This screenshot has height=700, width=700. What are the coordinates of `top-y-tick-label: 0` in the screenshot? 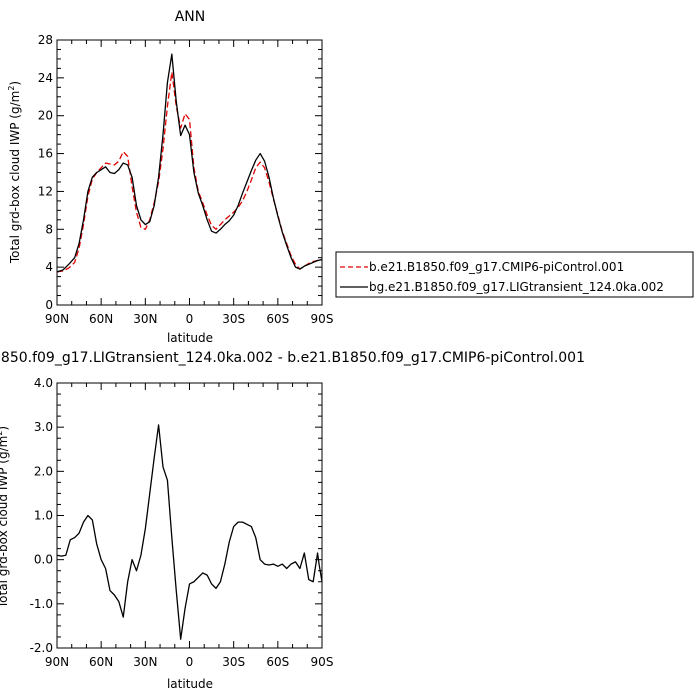 It's located at (49, 305).